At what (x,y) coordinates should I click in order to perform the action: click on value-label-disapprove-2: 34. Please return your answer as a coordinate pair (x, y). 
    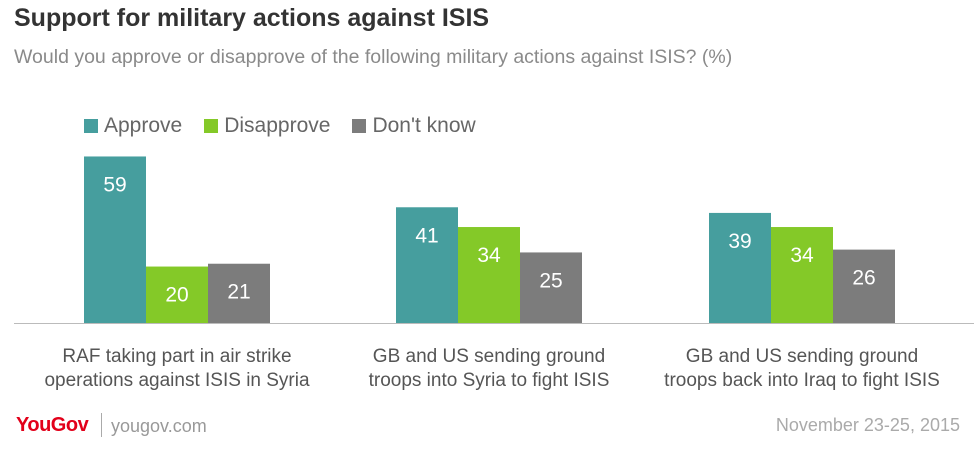
    Looking at the image, I should click on (489, 255).